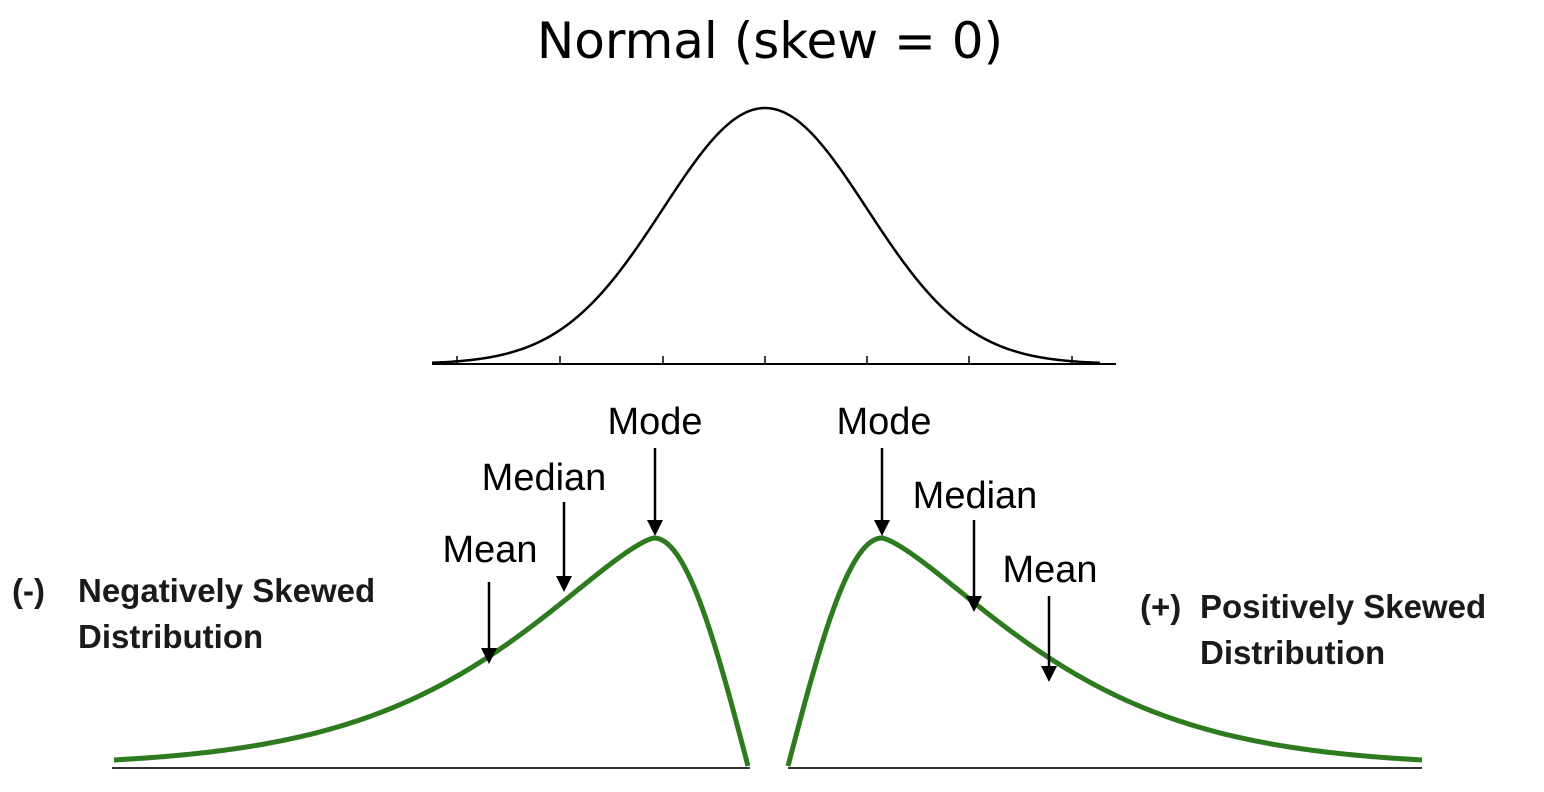  What do you see at coordinates (544, 478) in the screenshot?
I see `negative-median-label: Median` at bounding box center [544, 478].